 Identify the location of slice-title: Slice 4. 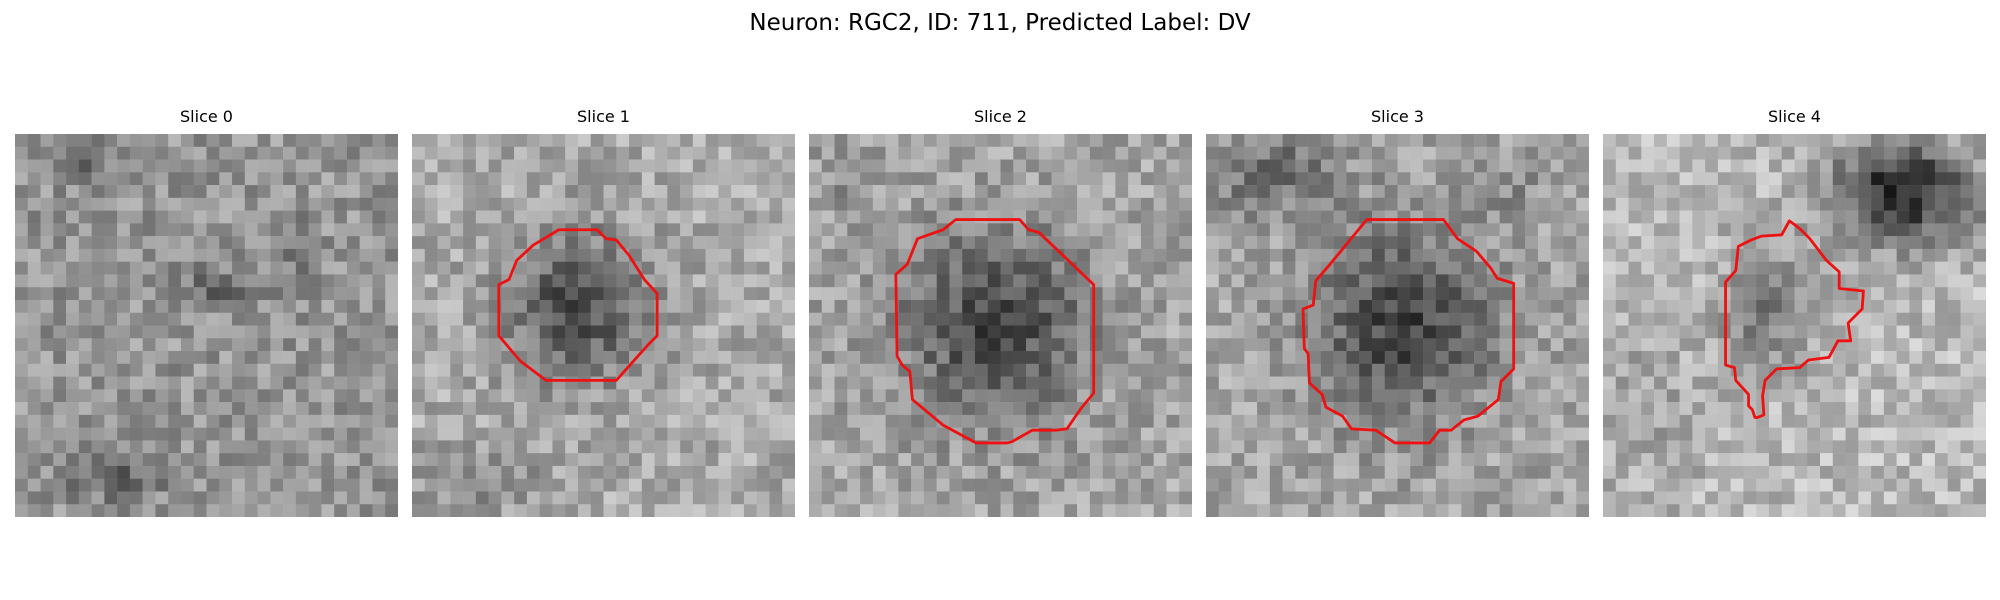
(1794, 116).